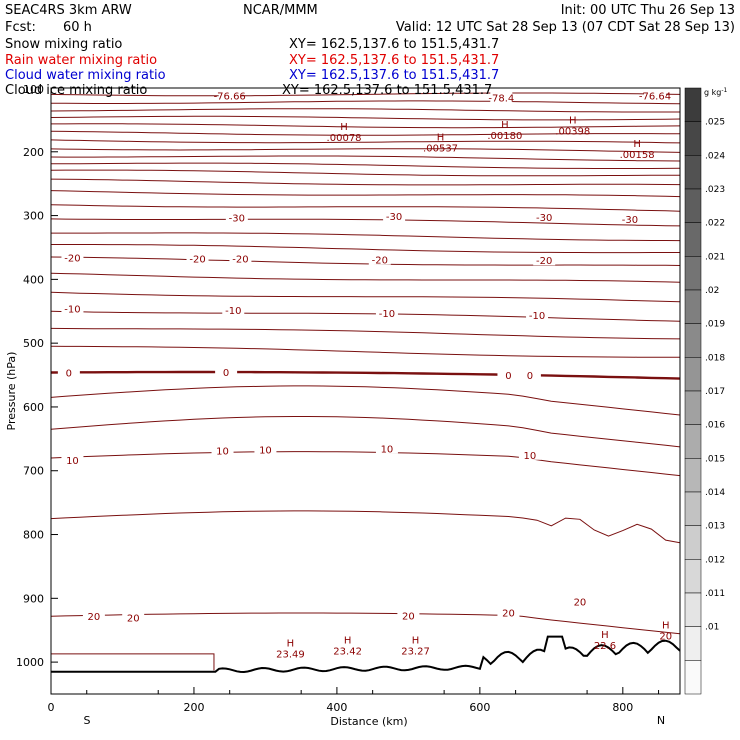 The height and width of the screenshot is (740, 740). What do you see at coordinates (365, 375) in the screenshot?
I see `isotherm-zero` at bounding box center [365, 375].